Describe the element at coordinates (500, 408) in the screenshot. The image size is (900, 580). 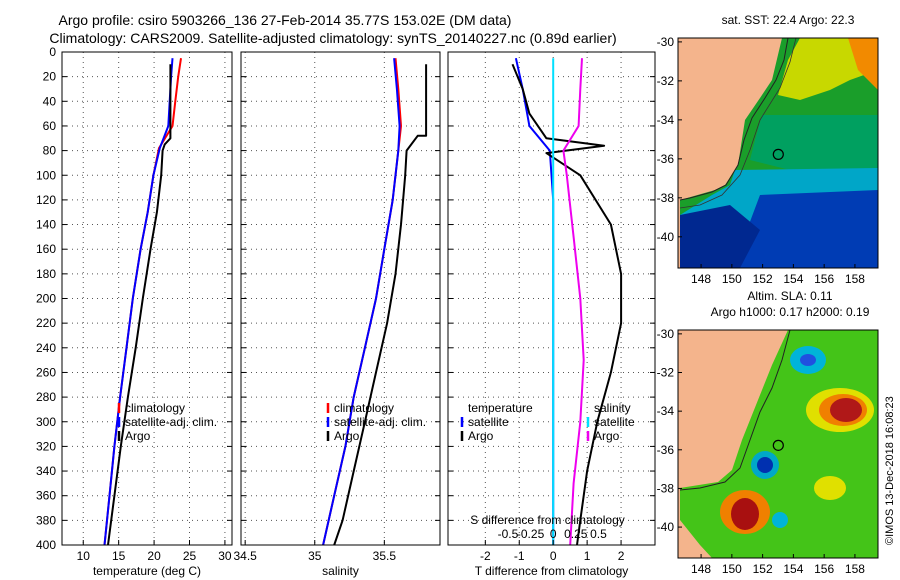
I see `legend-header-temperature: temperature` at that location.